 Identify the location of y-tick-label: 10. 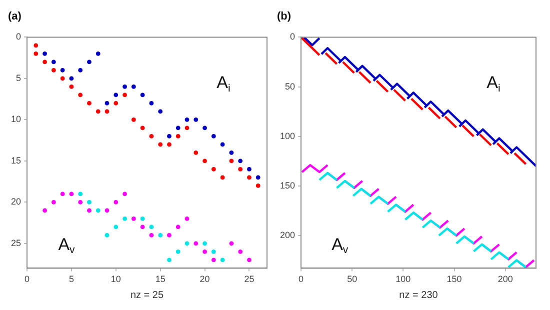
(16, 119).